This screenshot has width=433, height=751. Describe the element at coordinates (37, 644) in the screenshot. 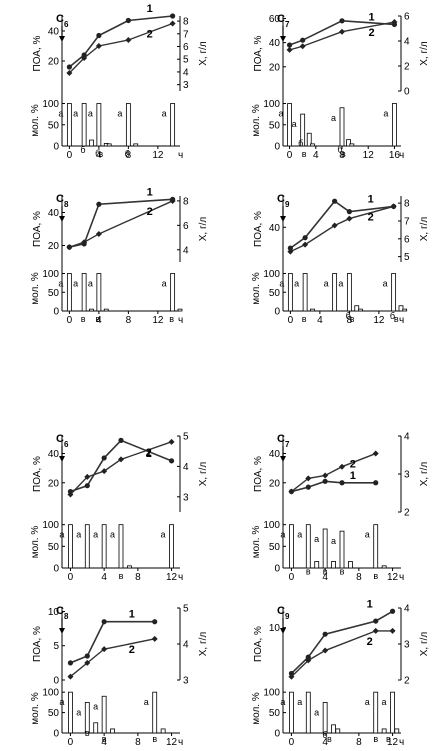

I see `y-axis-title-top: ПОА, %` at that location.